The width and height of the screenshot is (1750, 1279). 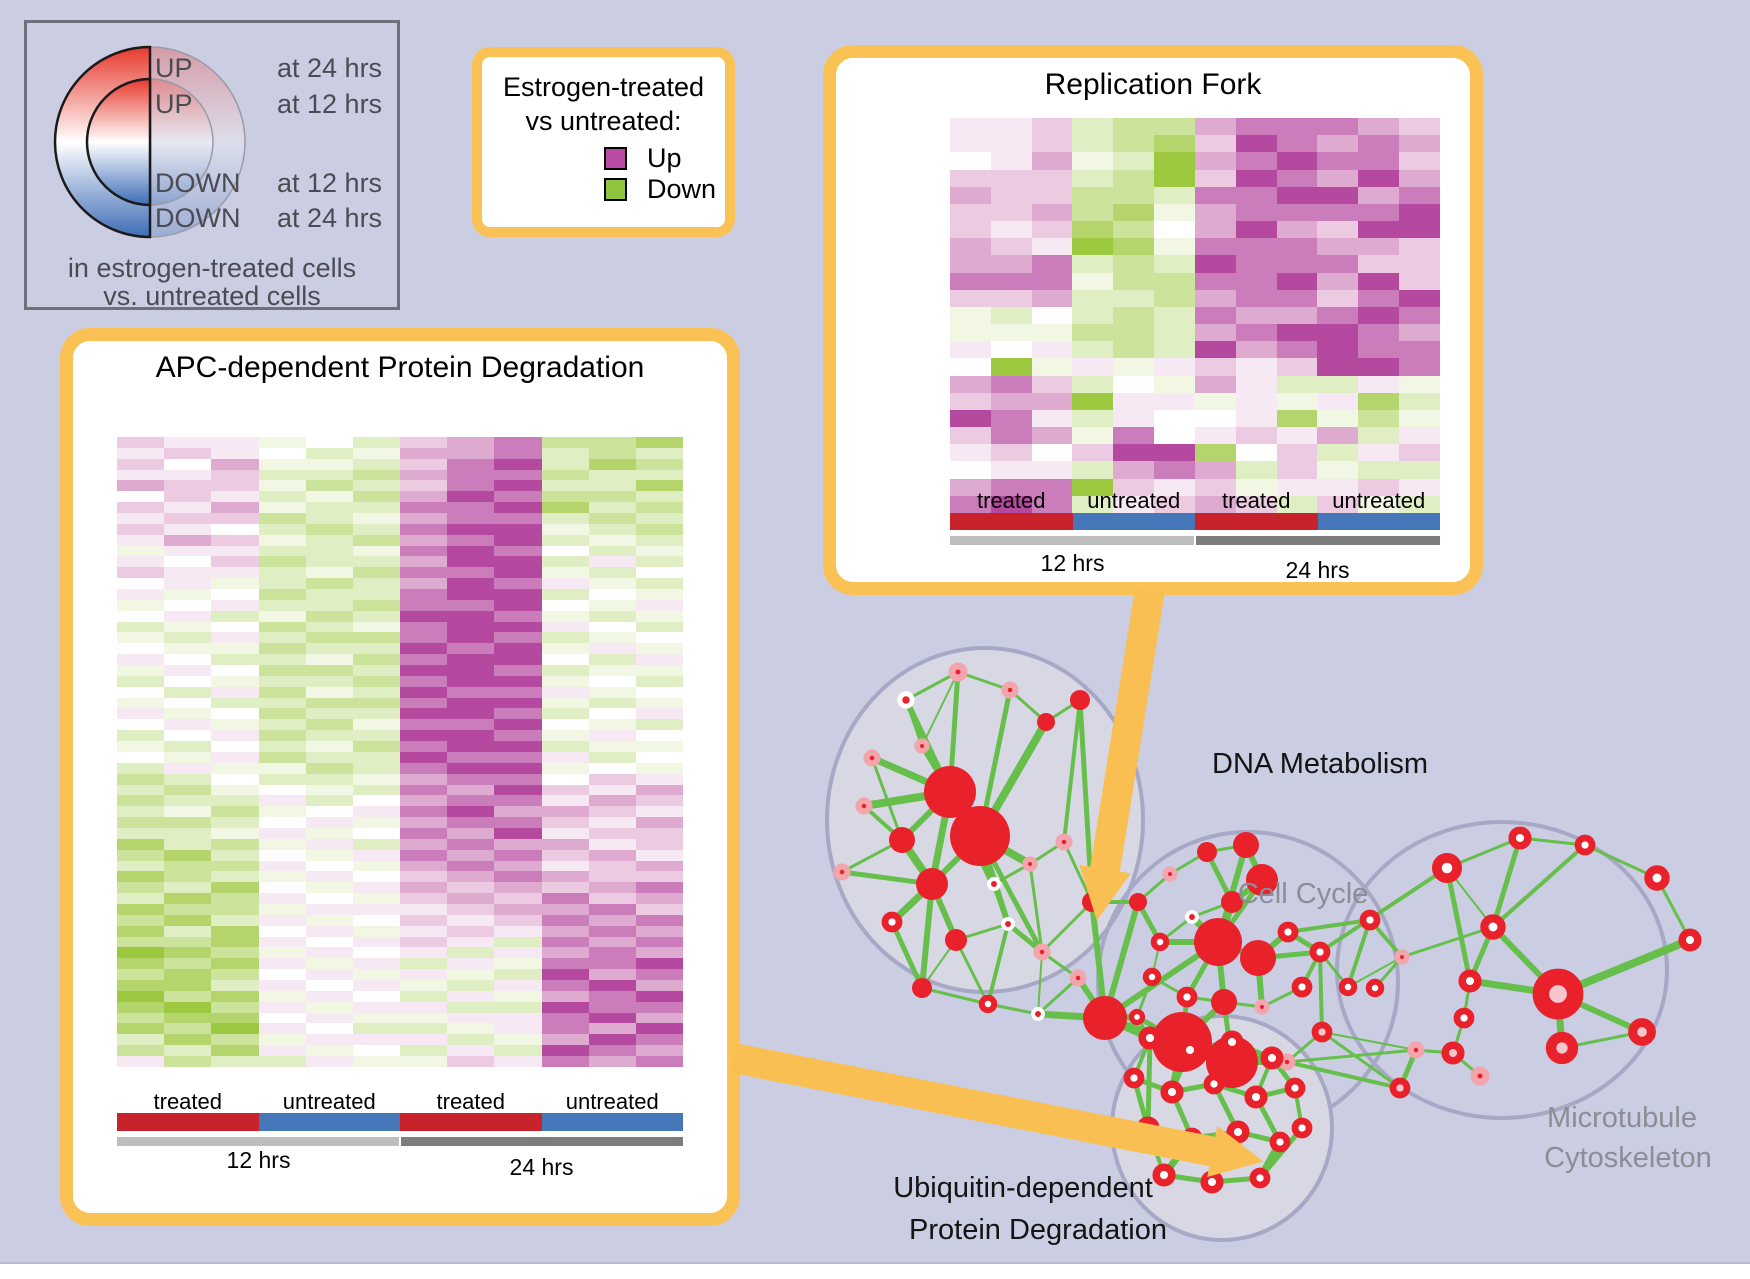 What do you see at coordinates (212, 183) in the screenshot?
I see `legend-row: DOWN at 12 hrs` at bounding box center [212, 183].